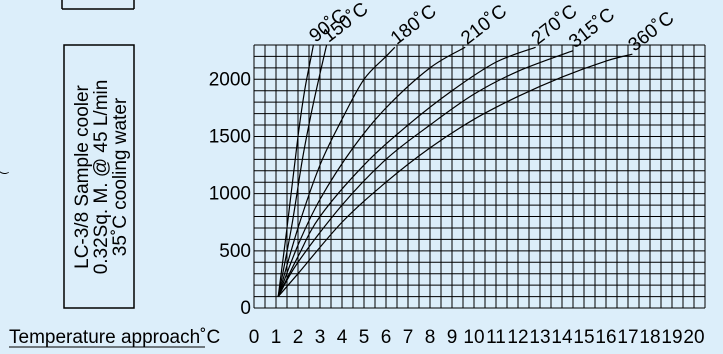 The width and height of the screenshot is (723, 354). Describe the element at coordinates (320, 337) in the screenshot. I see `x-tick-label: 3` at that location.